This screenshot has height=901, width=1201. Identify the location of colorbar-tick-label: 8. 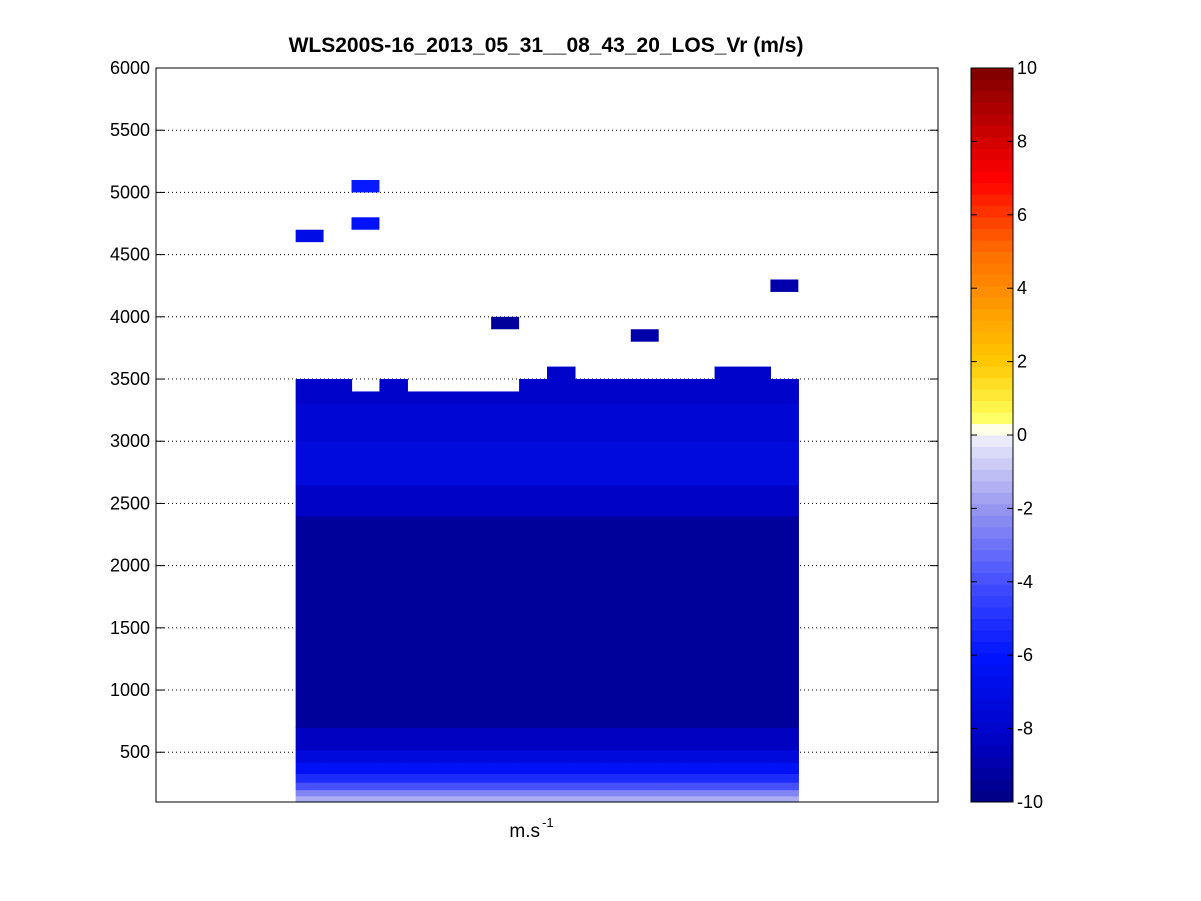
(1022, 141).